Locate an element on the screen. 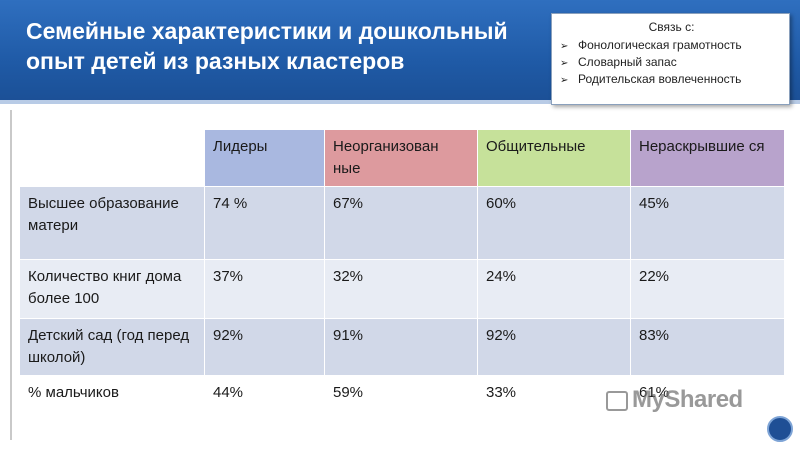  row-label: Высшее образование матери is located at coordinates (112, 223).